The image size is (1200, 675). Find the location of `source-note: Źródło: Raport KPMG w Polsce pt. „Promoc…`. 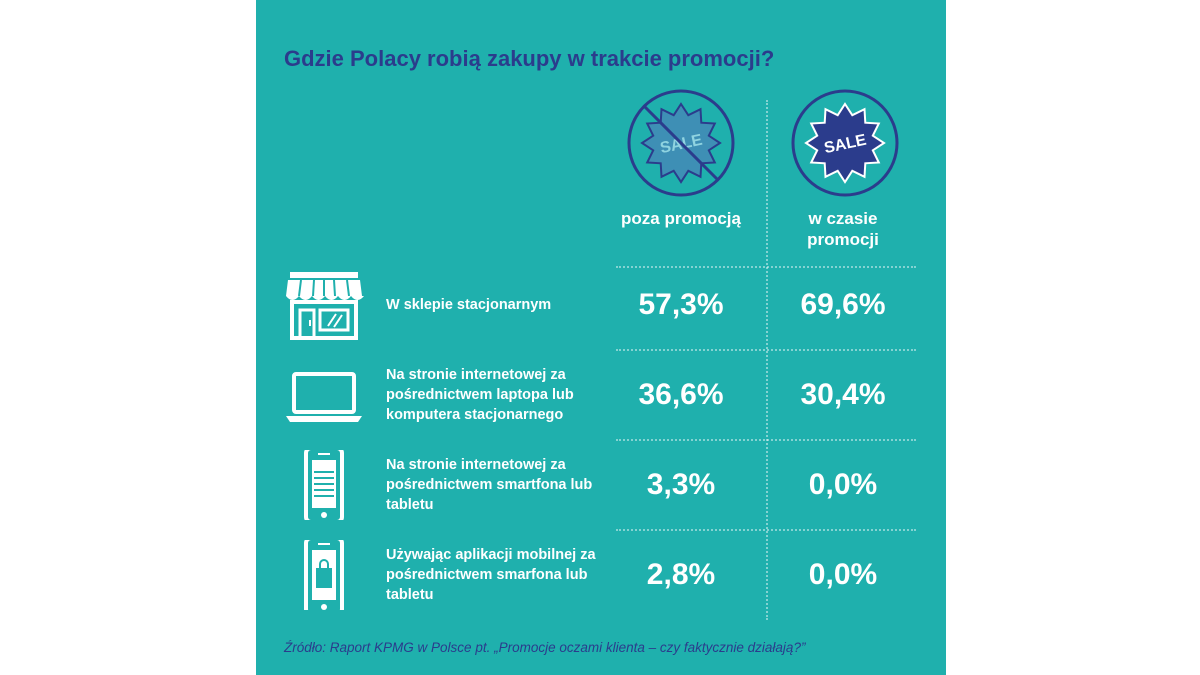

source-note: Źródło: Raport KPMG w Polsce pt. „Promoc… is located at coordinates (545, 647).